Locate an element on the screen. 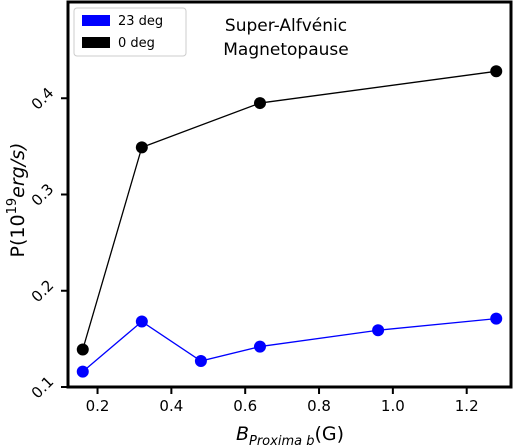 This screenshot has height=446, width=515. legend-swatch-0-deg is located at coordinates (96, 42).